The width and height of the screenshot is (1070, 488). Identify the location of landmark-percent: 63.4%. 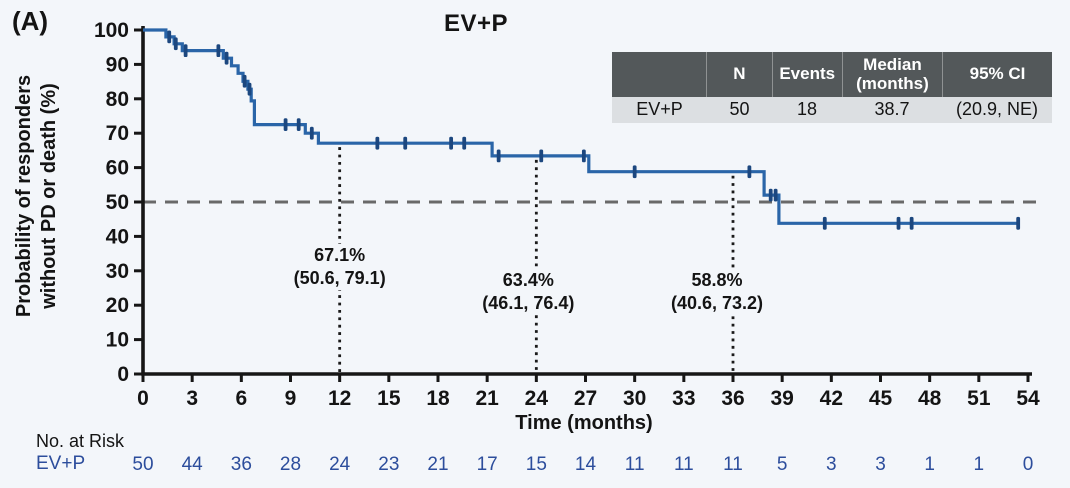
(528, 280).